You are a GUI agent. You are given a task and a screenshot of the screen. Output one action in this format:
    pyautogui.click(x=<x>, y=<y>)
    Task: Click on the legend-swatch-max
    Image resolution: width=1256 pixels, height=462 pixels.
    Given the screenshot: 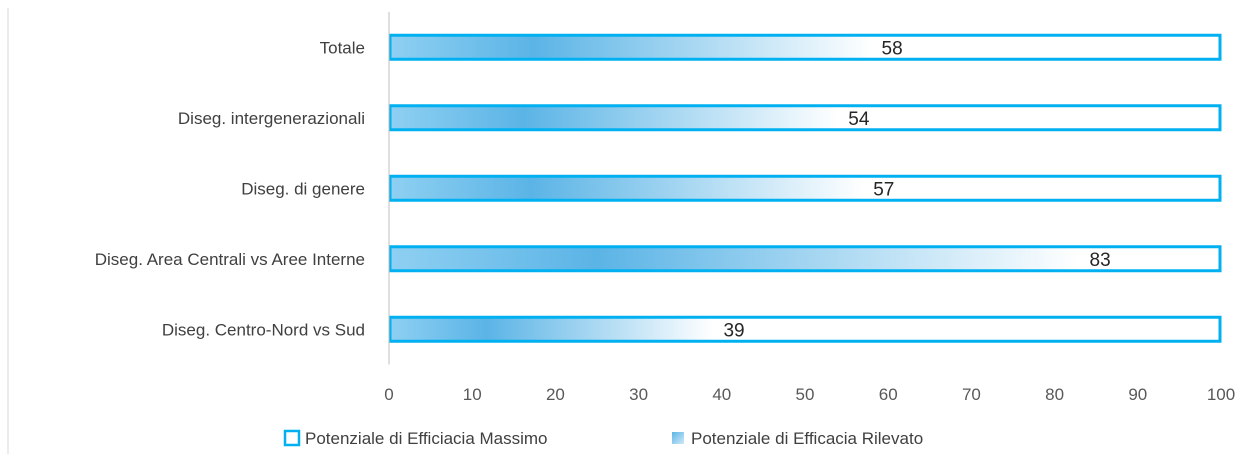 What is the action you would take?
    pyautogui.click(x=292, y=438)
    